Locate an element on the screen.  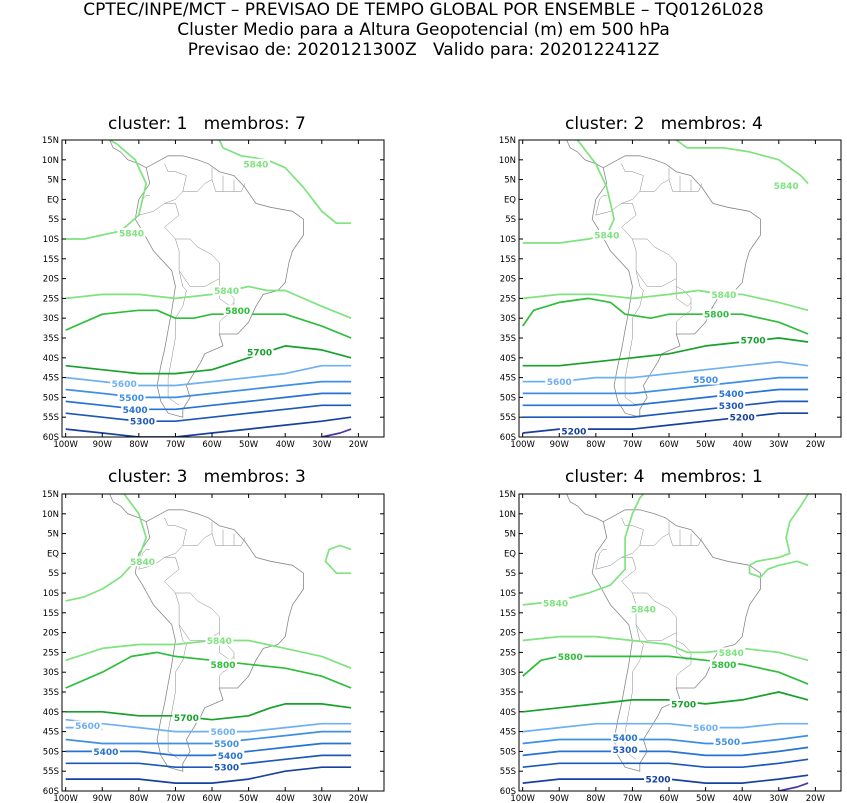
contour-label-5600: 5600 is located at coordinates (124, 385).